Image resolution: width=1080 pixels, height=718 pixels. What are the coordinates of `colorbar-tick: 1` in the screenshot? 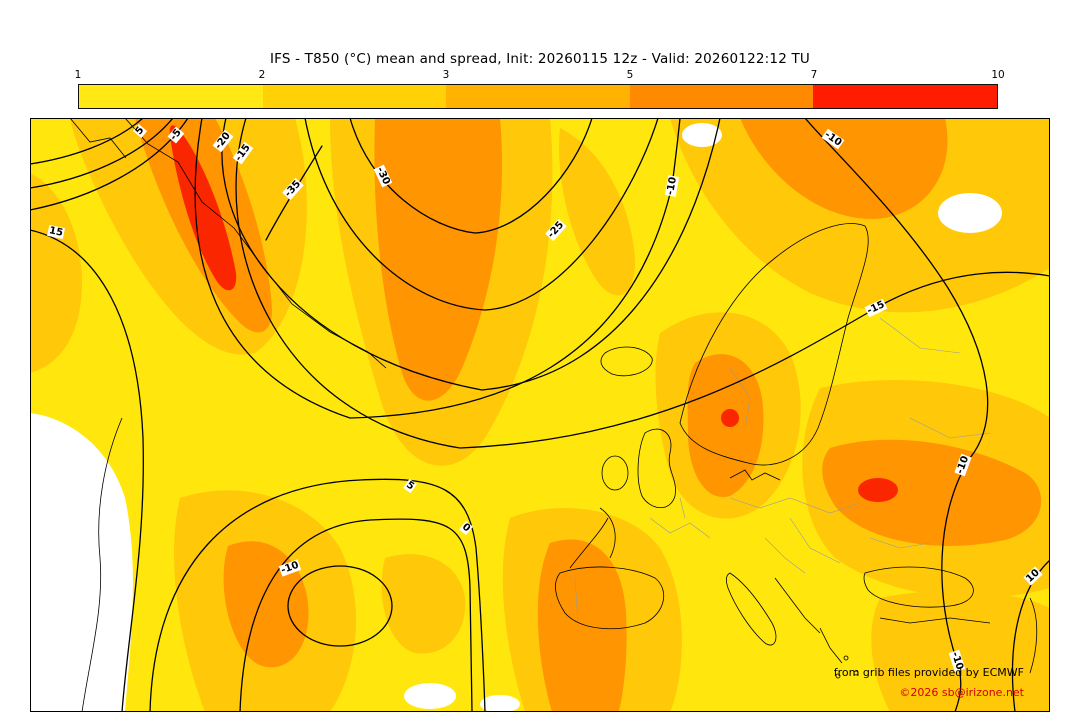 It's located at (78, 75).